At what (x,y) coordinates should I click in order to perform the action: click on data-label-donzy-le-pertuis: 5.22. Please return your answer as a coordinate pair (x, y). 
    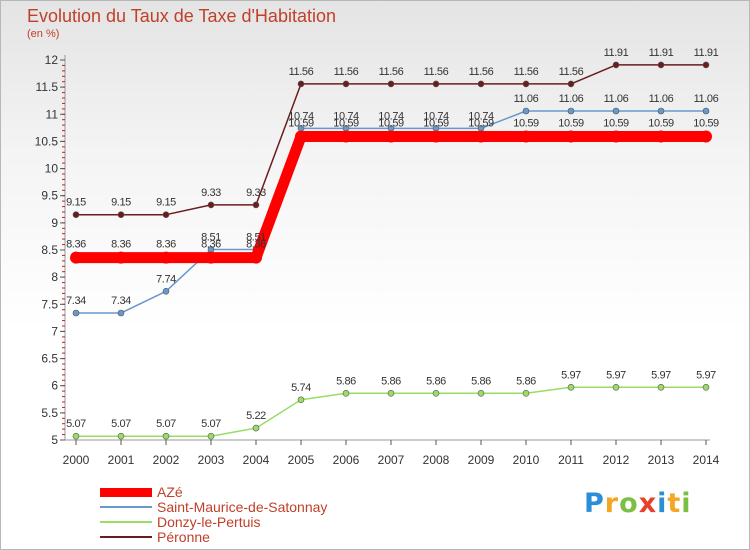
    Looking at the image, I should click on (256, 416).